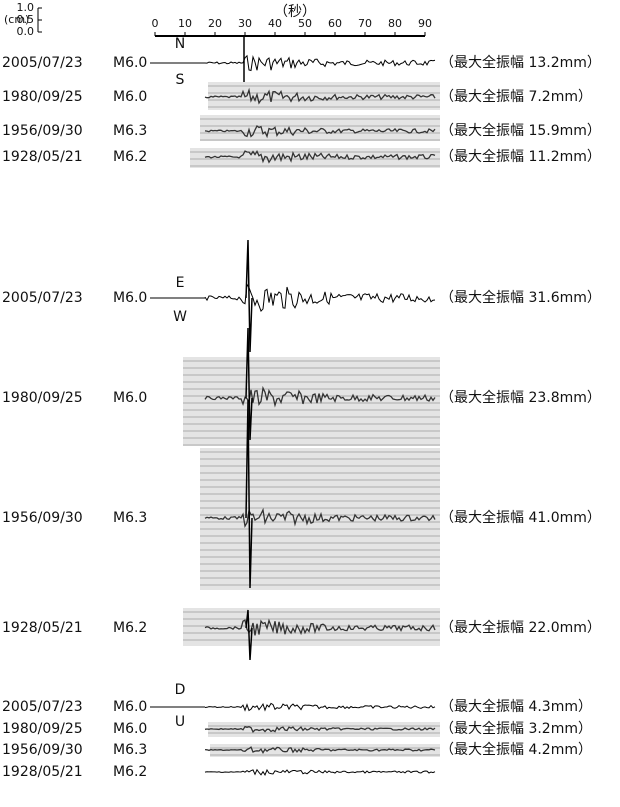  What do you see at coordinates (516, 749) in the screenshot?
I see `record-amplitude: （最大全振幅 4.2mm）` at bounding box center [516, 749].